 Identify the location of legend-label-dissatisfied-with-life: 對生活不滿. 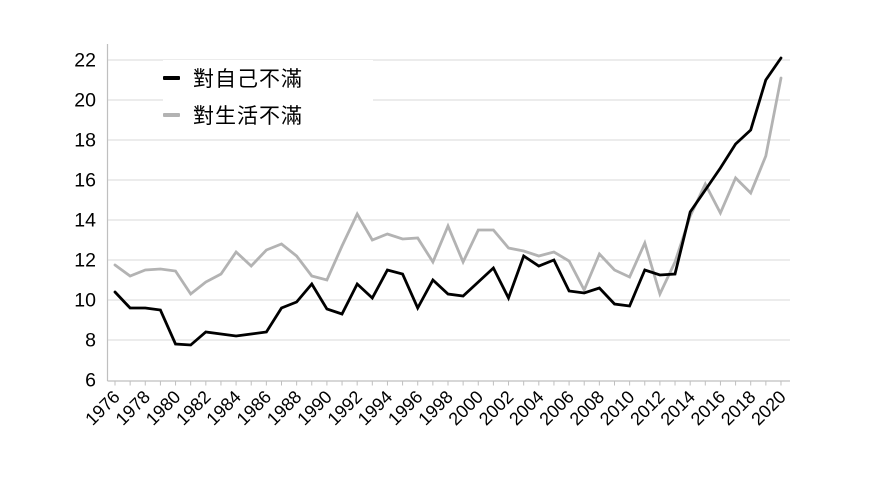
(248, 116).